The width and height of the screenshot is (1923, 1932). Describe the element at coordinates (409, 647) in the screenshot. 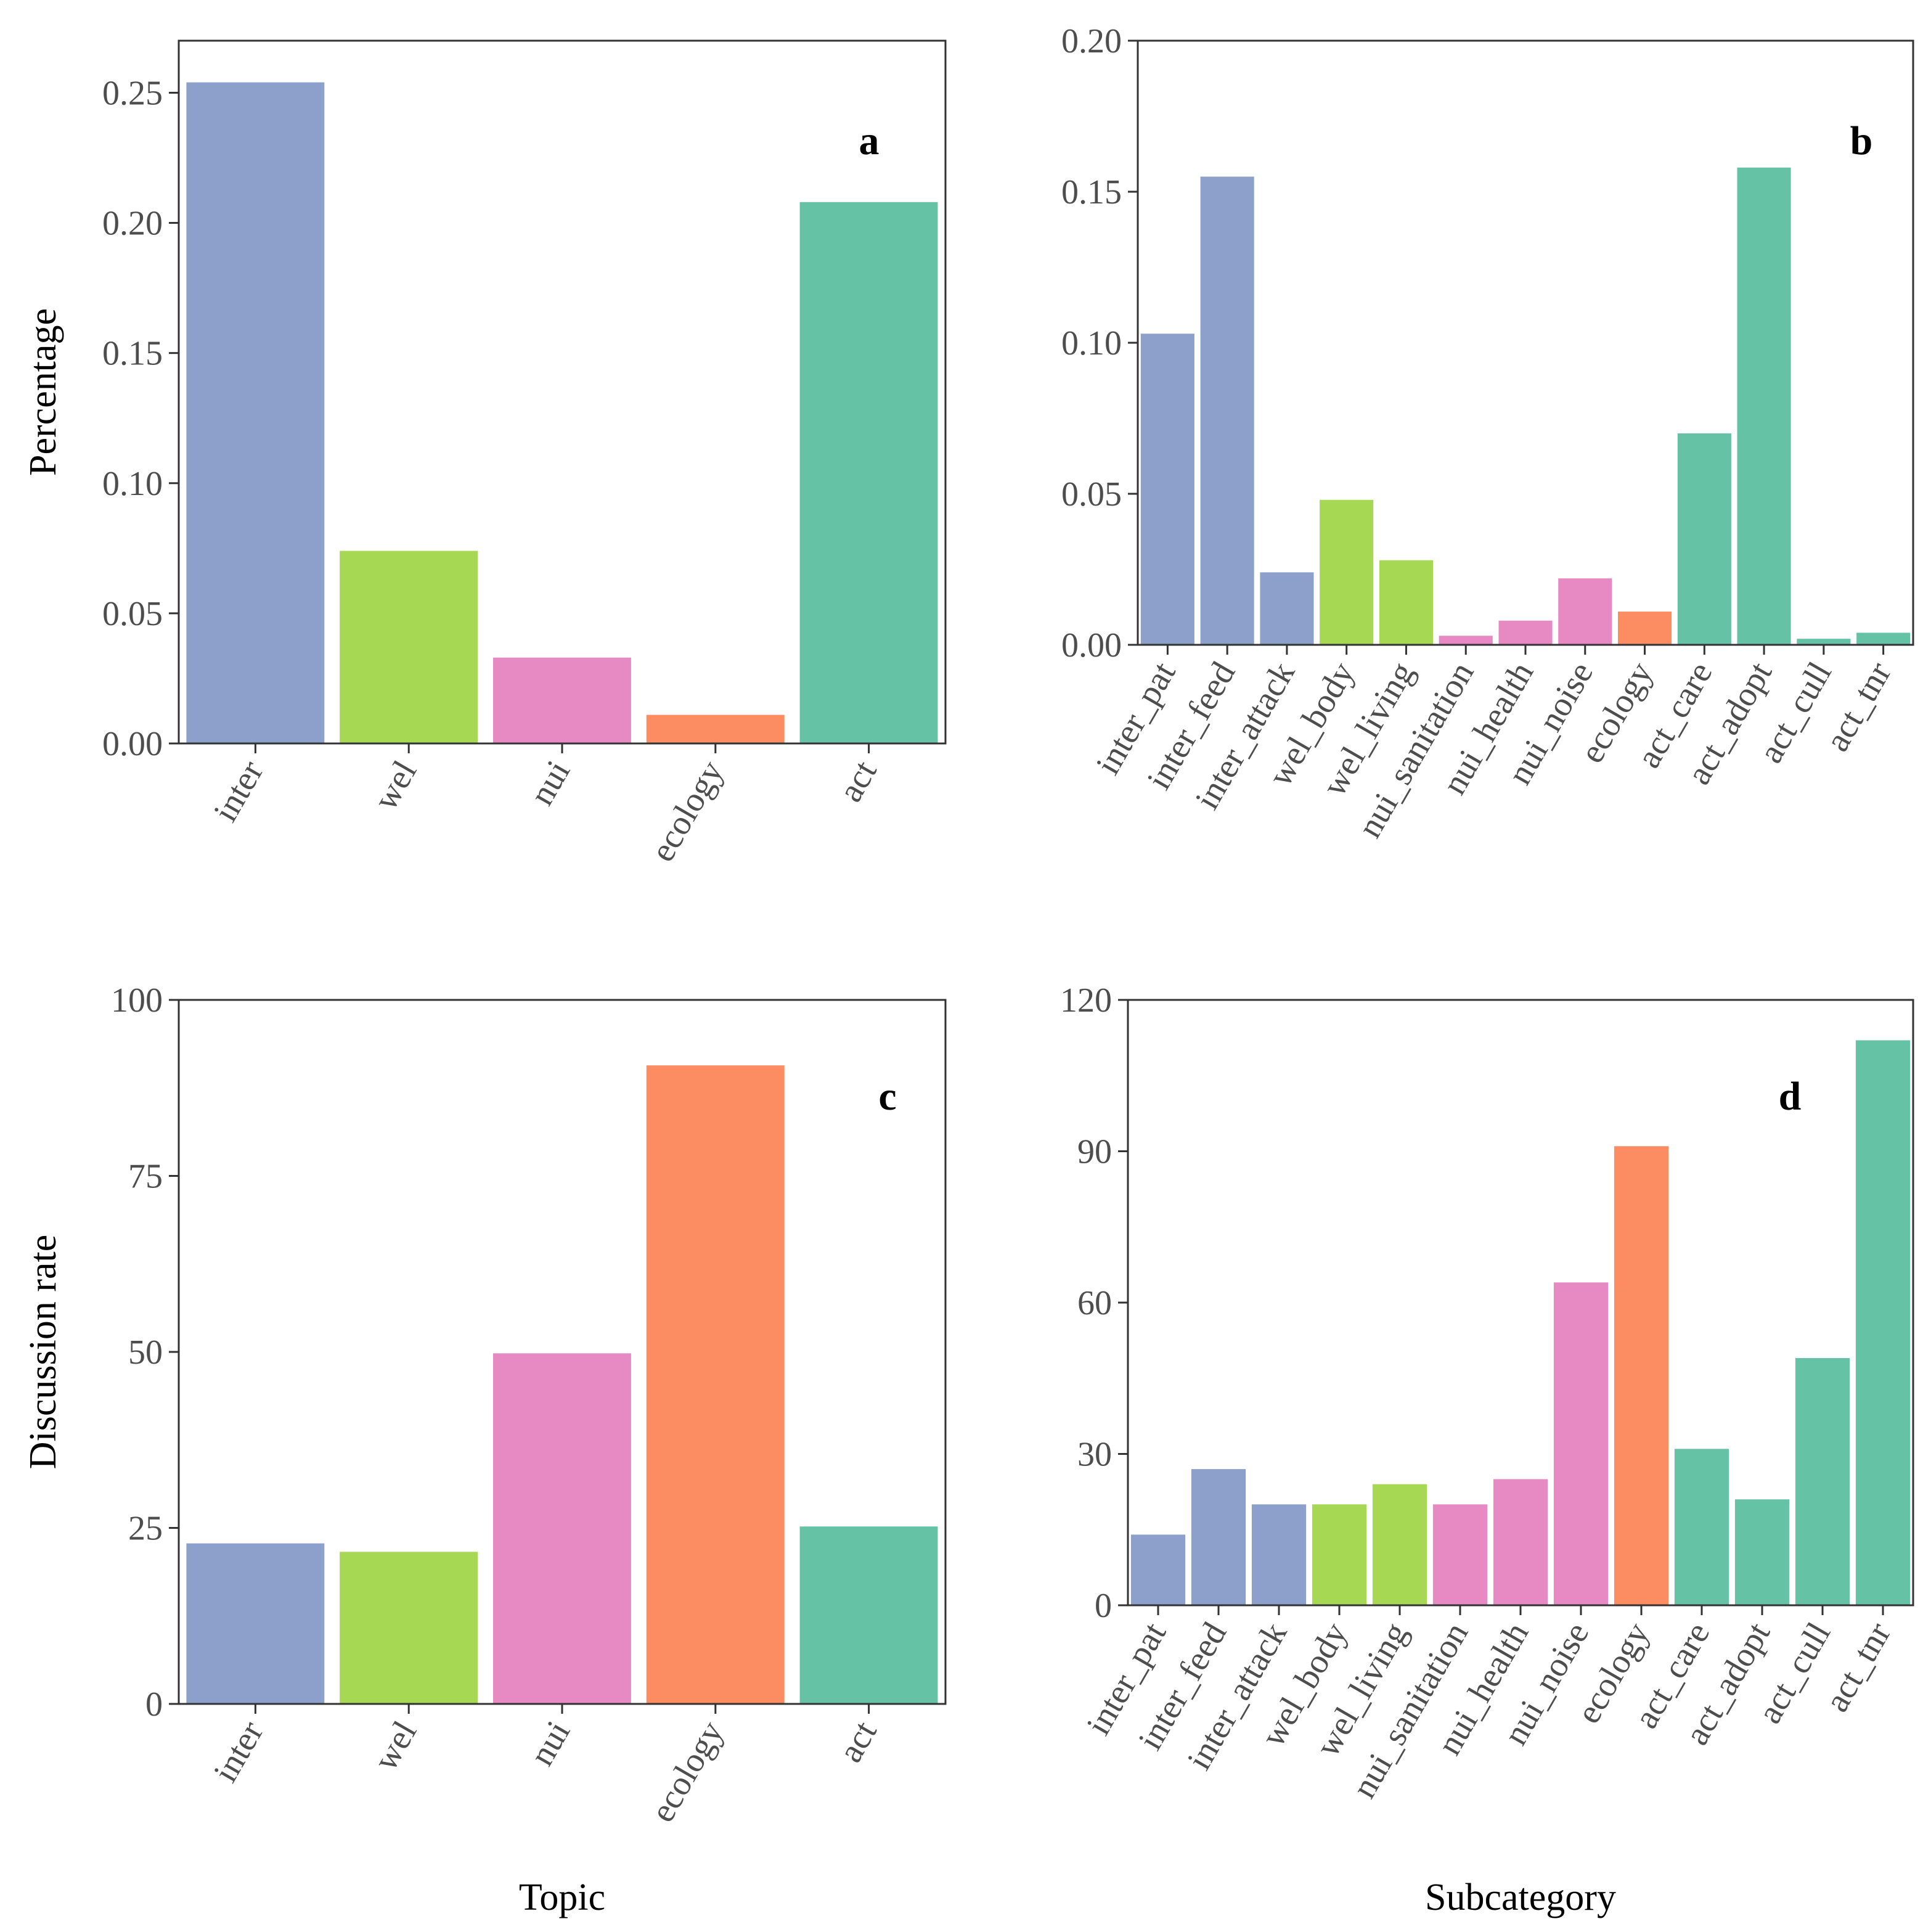

I see `bar-a-wel` at that location.